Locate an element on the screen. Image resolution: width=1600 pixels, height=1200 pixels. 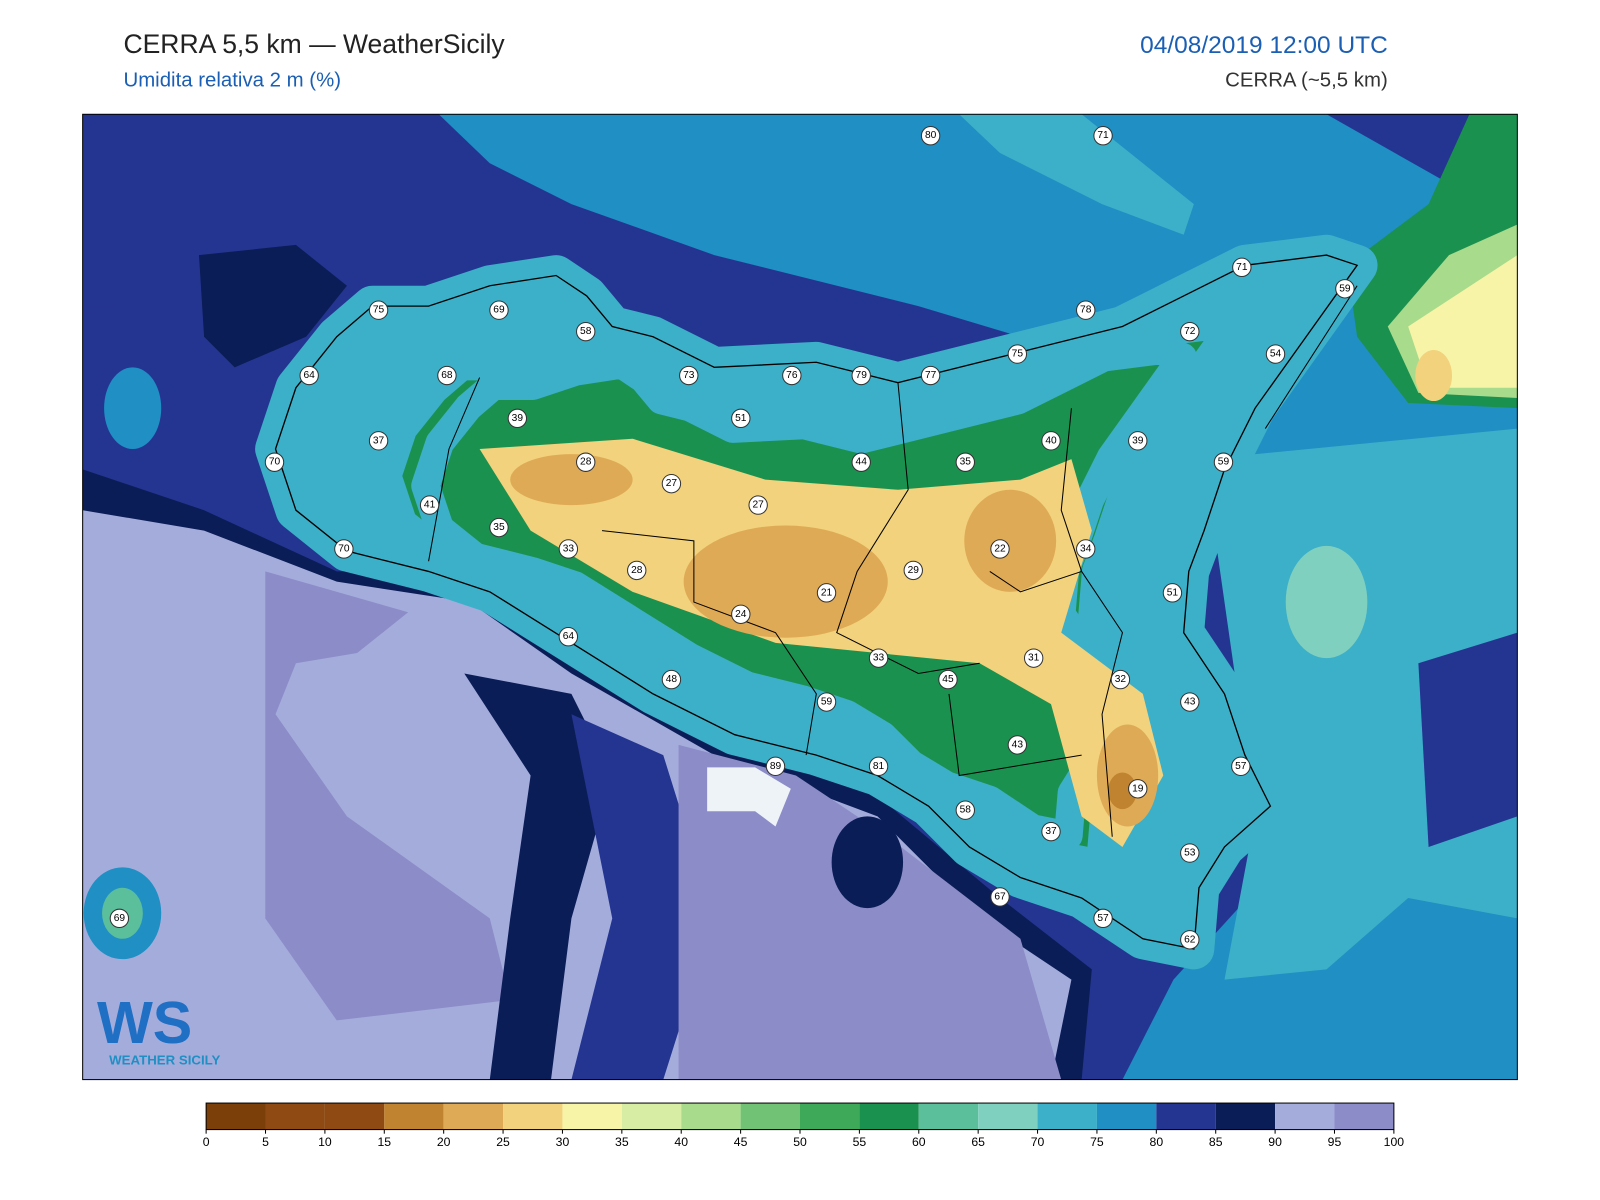
colorbar-tick-label: 20 is located at coordinates (444, 1142).